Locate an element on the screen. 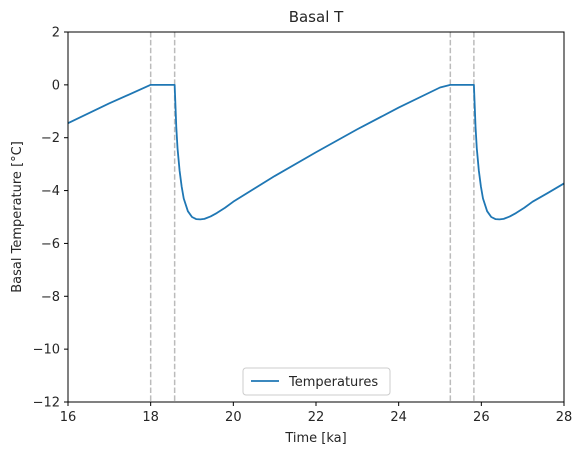  chart-title: Basal T is located at coordinates (316, 17).